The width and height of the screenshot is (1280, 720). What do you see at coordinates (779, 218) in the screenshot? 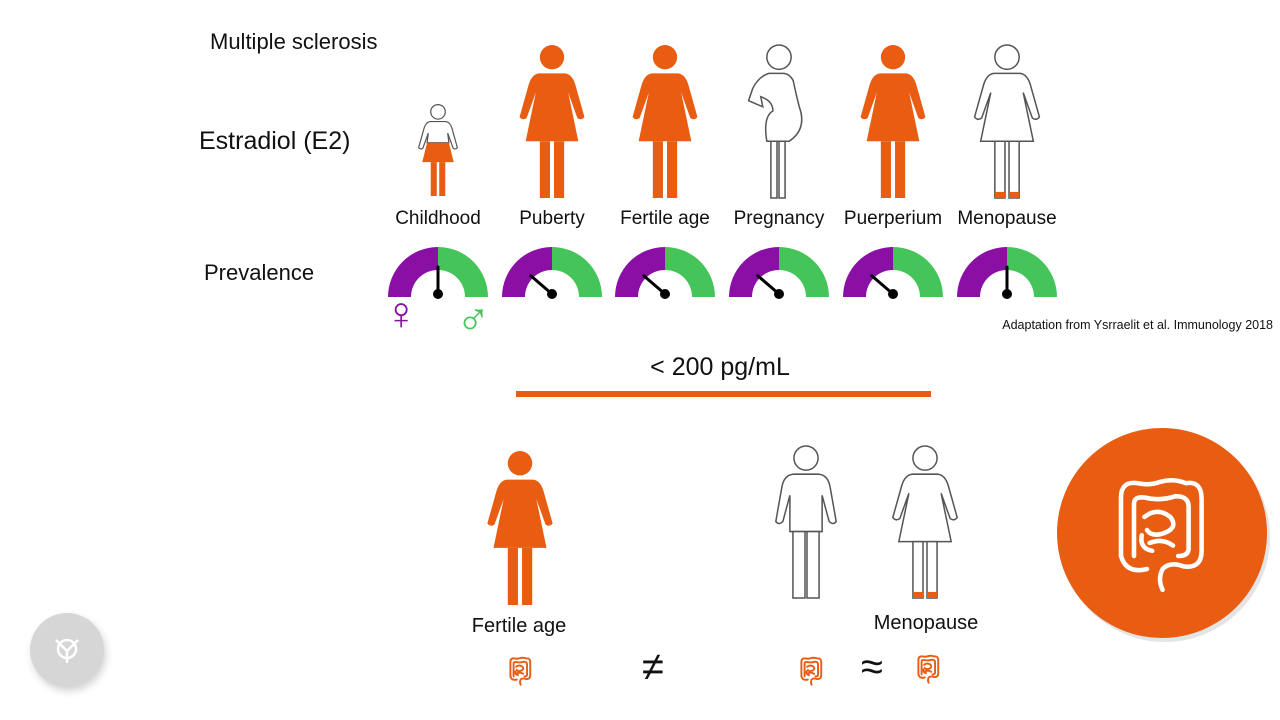
I see `stage-label: Pregnancy` at bounding box center [779, 218].